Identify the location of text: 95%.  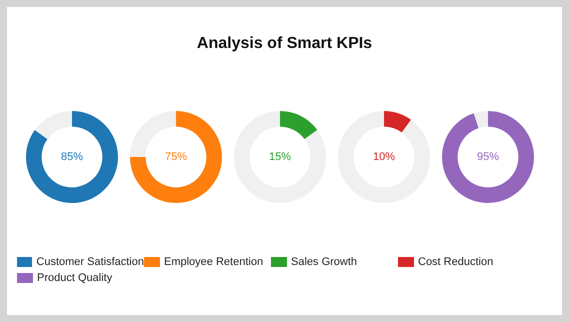
(488, 157).